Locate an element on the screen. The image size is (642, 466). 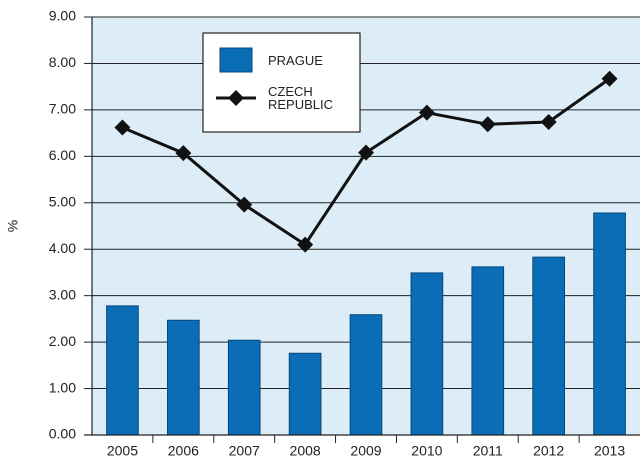
y-tick-label: 4.00 is located at coordinates (62, 248).